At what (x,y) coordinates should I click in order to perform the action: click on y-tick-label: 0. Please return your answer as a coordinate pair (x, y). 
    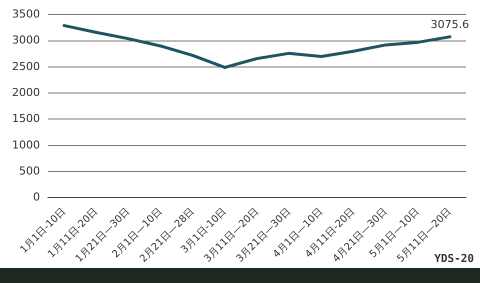
    Looking at the image, I should click on (36, 197).